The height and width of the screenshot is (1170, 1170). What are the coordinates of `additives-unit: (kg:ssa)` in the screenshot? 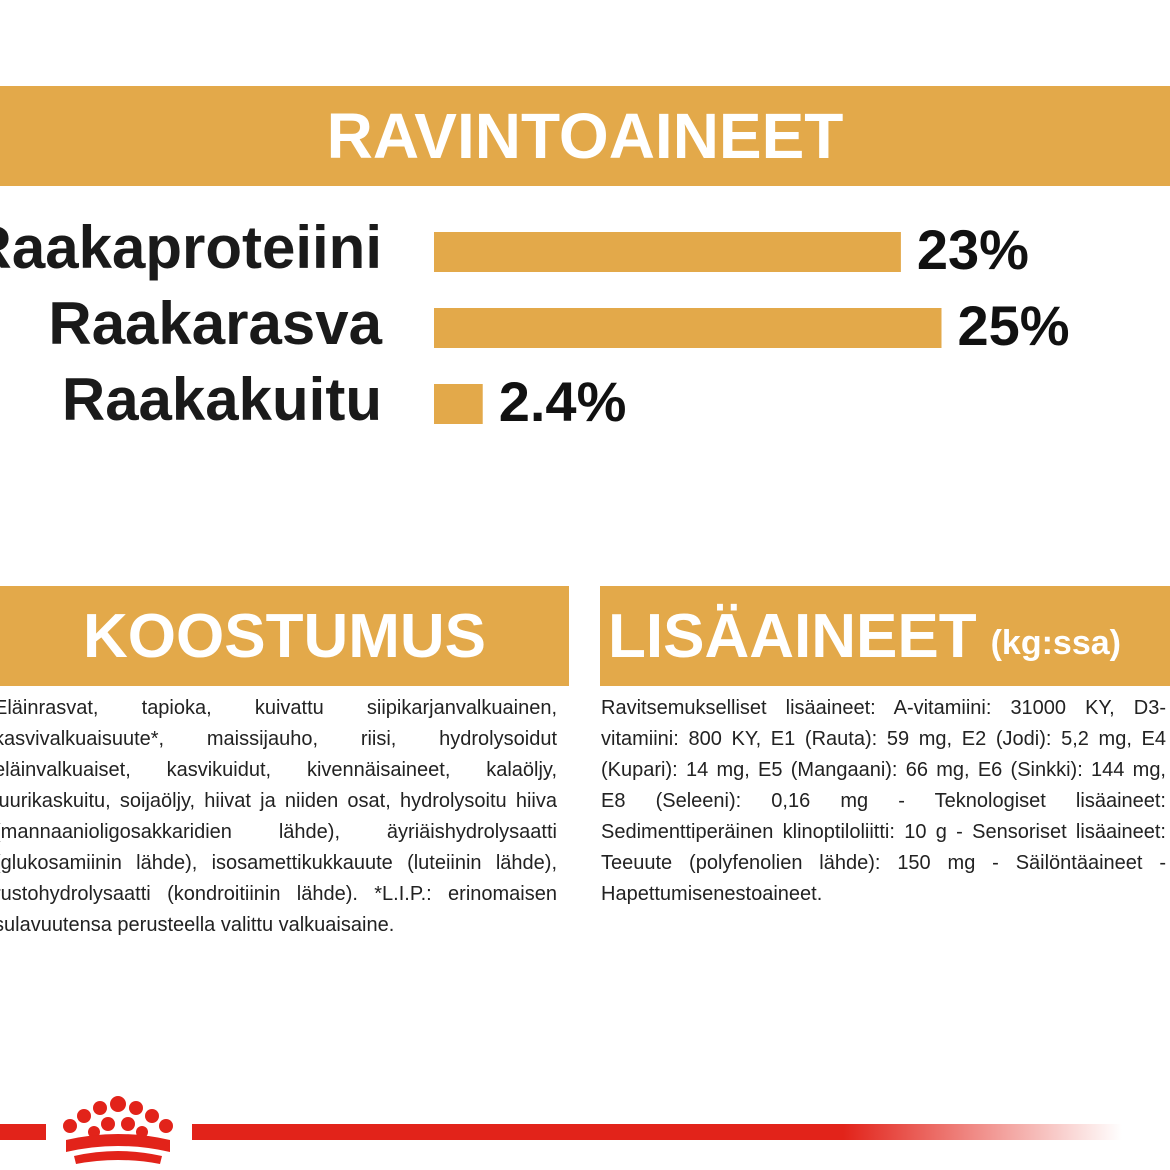 It's located at (1055, 642).